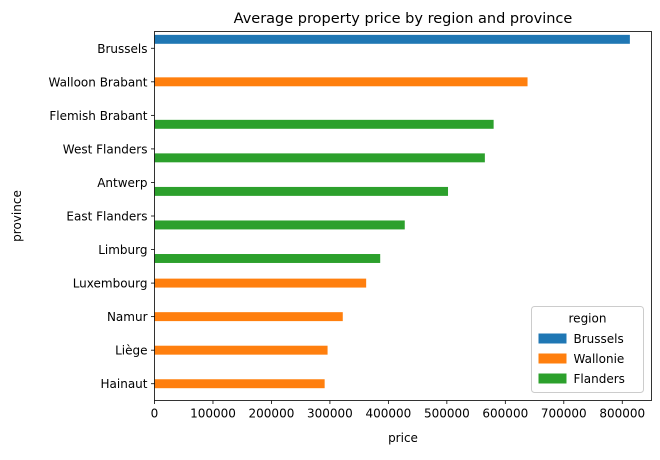 The height and width of the screenshot is (460, 660). Describe the element at coordinates (213, 414) in the screenshot. I see `x-tick-label: 100000` at that location.